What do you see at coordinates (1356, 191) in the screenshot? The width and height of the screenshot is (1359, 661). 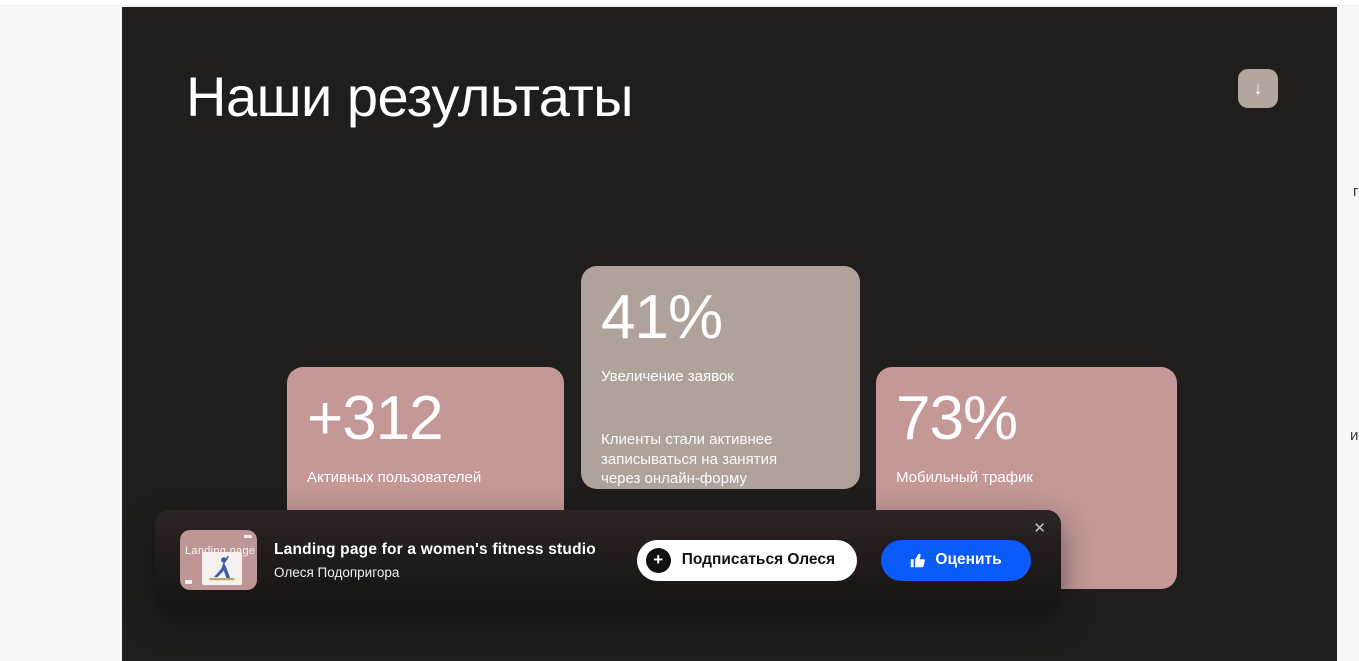 I see `clipped-text-fragment: г` at bounding box center [1356, 191].